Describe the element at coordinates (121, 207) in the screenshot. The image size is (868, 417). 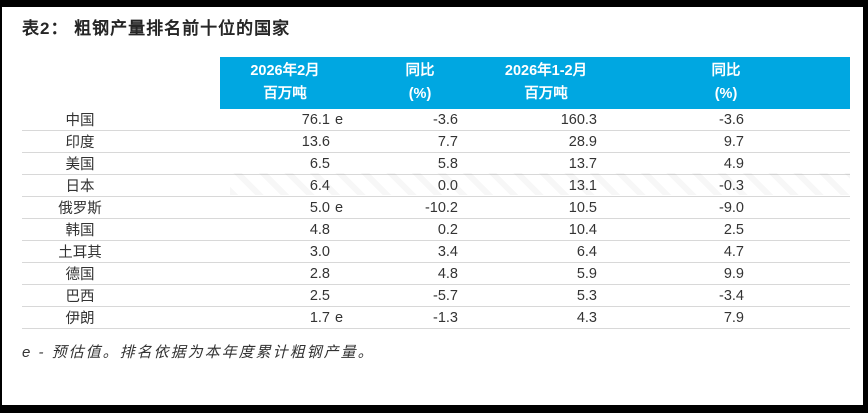
I see `cell-country: 俄罗斯` at that location.